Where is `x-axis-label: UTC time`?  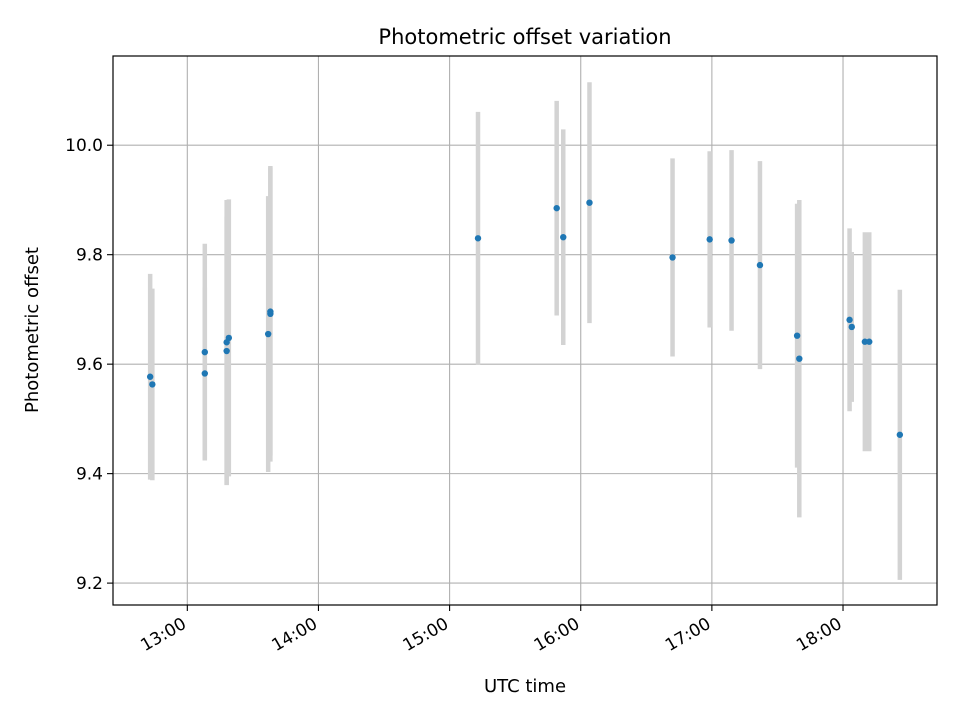 x-axis-label: UTC time is located at coordinates (525, 686).